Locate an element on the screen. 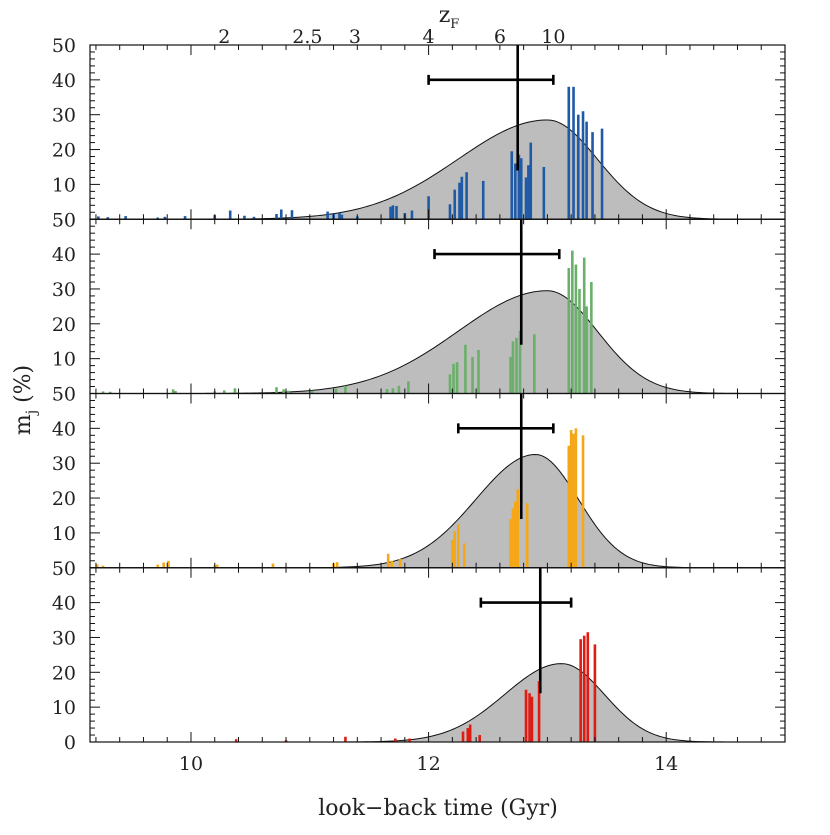 Image resolution: width=830 pixels, height=835 pixels. y-axis-title-main: m is located at coordinates (23, 424).